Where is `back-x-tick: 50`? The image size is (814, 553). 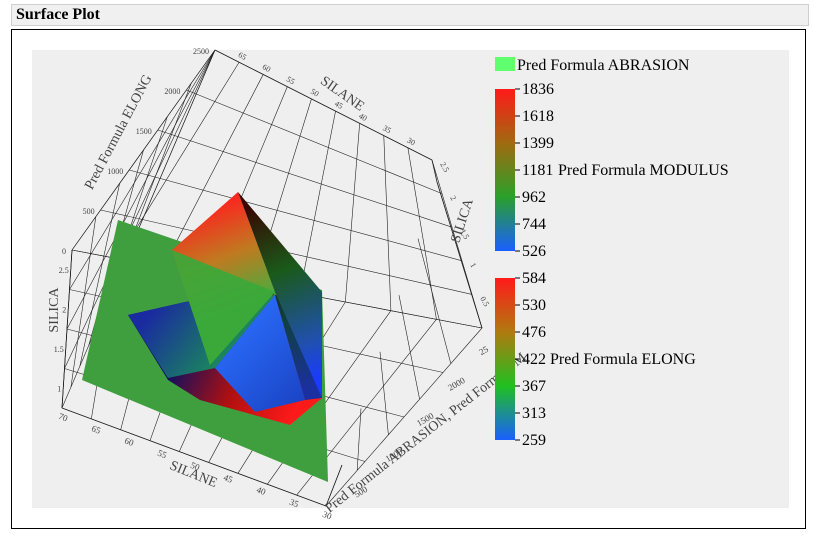 back-x-tick: 50 is located at coordinates (314, 93).